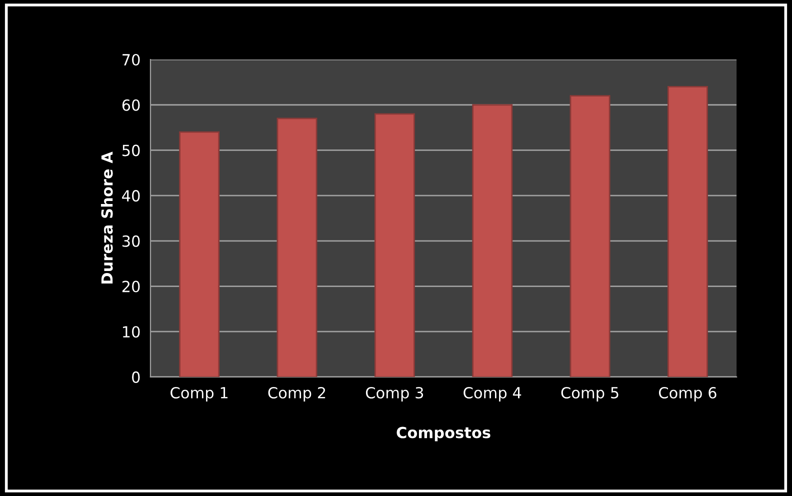 This screenshot has height=496, width=792. What do you see at coordinates (131, 286) in the screenshot?
I see `y-tick-label: 20` at bounding box center [131, 286].